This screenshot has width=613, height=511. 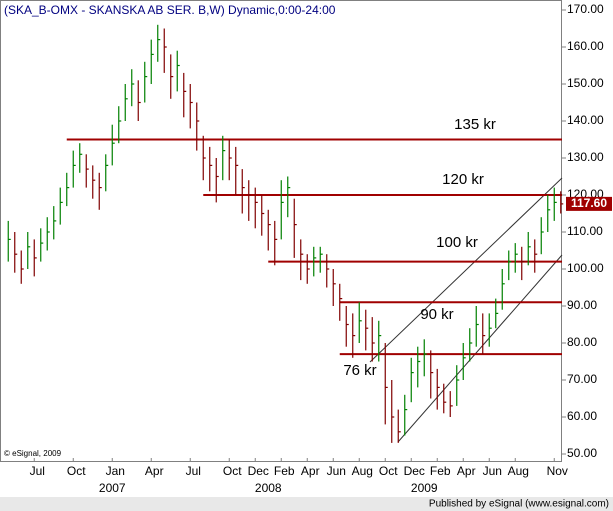 I want to click on y-tick-label: 170.00, so click(x=585, y=9).